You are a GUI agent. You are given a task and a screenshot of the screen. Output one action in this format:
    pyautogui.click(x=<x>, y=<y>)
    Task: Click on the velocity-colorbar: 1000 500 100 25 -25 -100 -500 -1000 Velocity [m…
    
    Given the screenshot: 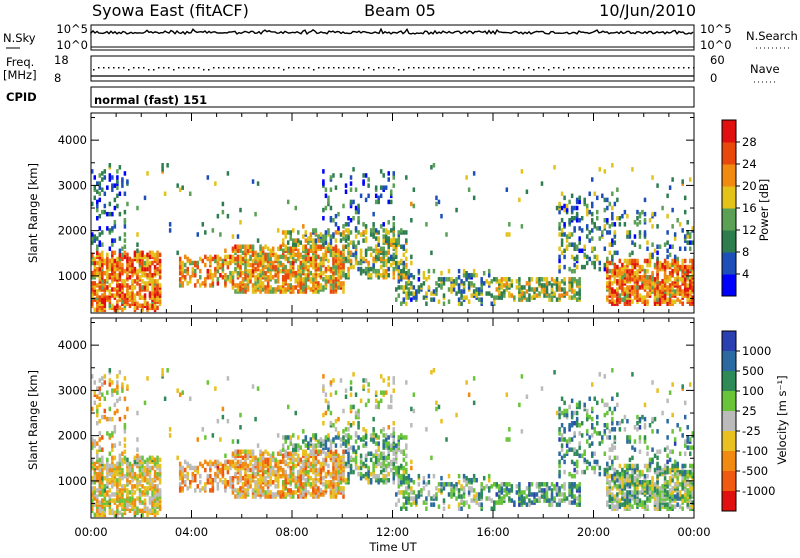 What is the action you would take?
    pyautogui.click(x=755, y=421)
    